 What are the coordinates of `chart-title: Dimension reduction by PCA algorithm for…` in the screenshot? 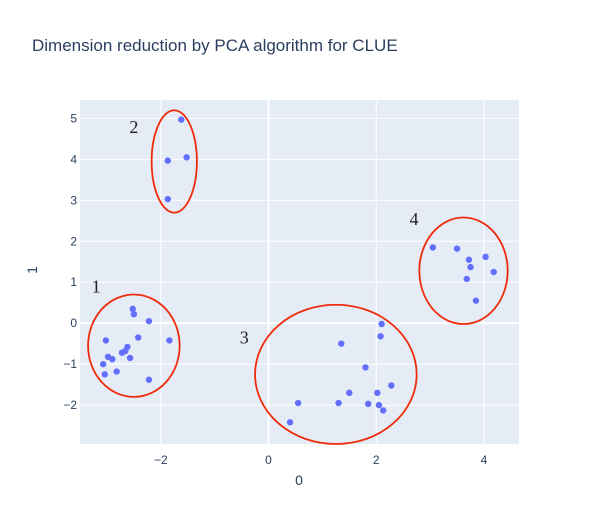 It's located at (215, 45).